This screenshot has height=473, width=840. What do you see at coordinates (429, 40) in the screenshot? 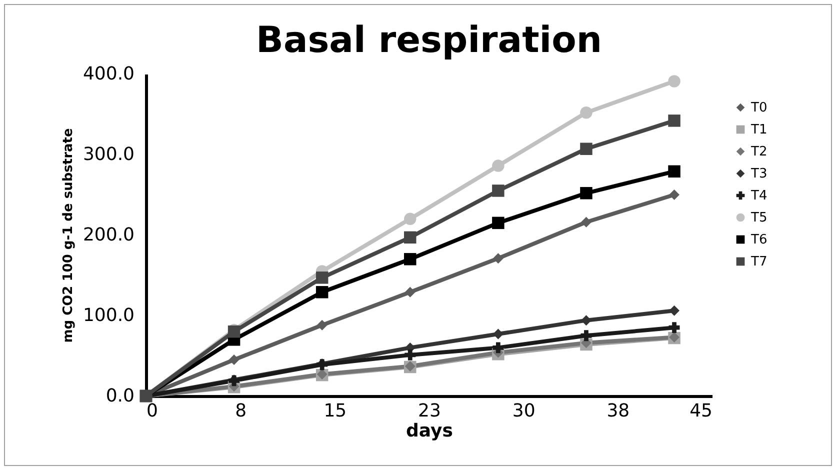
I see `chart-title: Basal respiration` at bounding box center [429, 40].